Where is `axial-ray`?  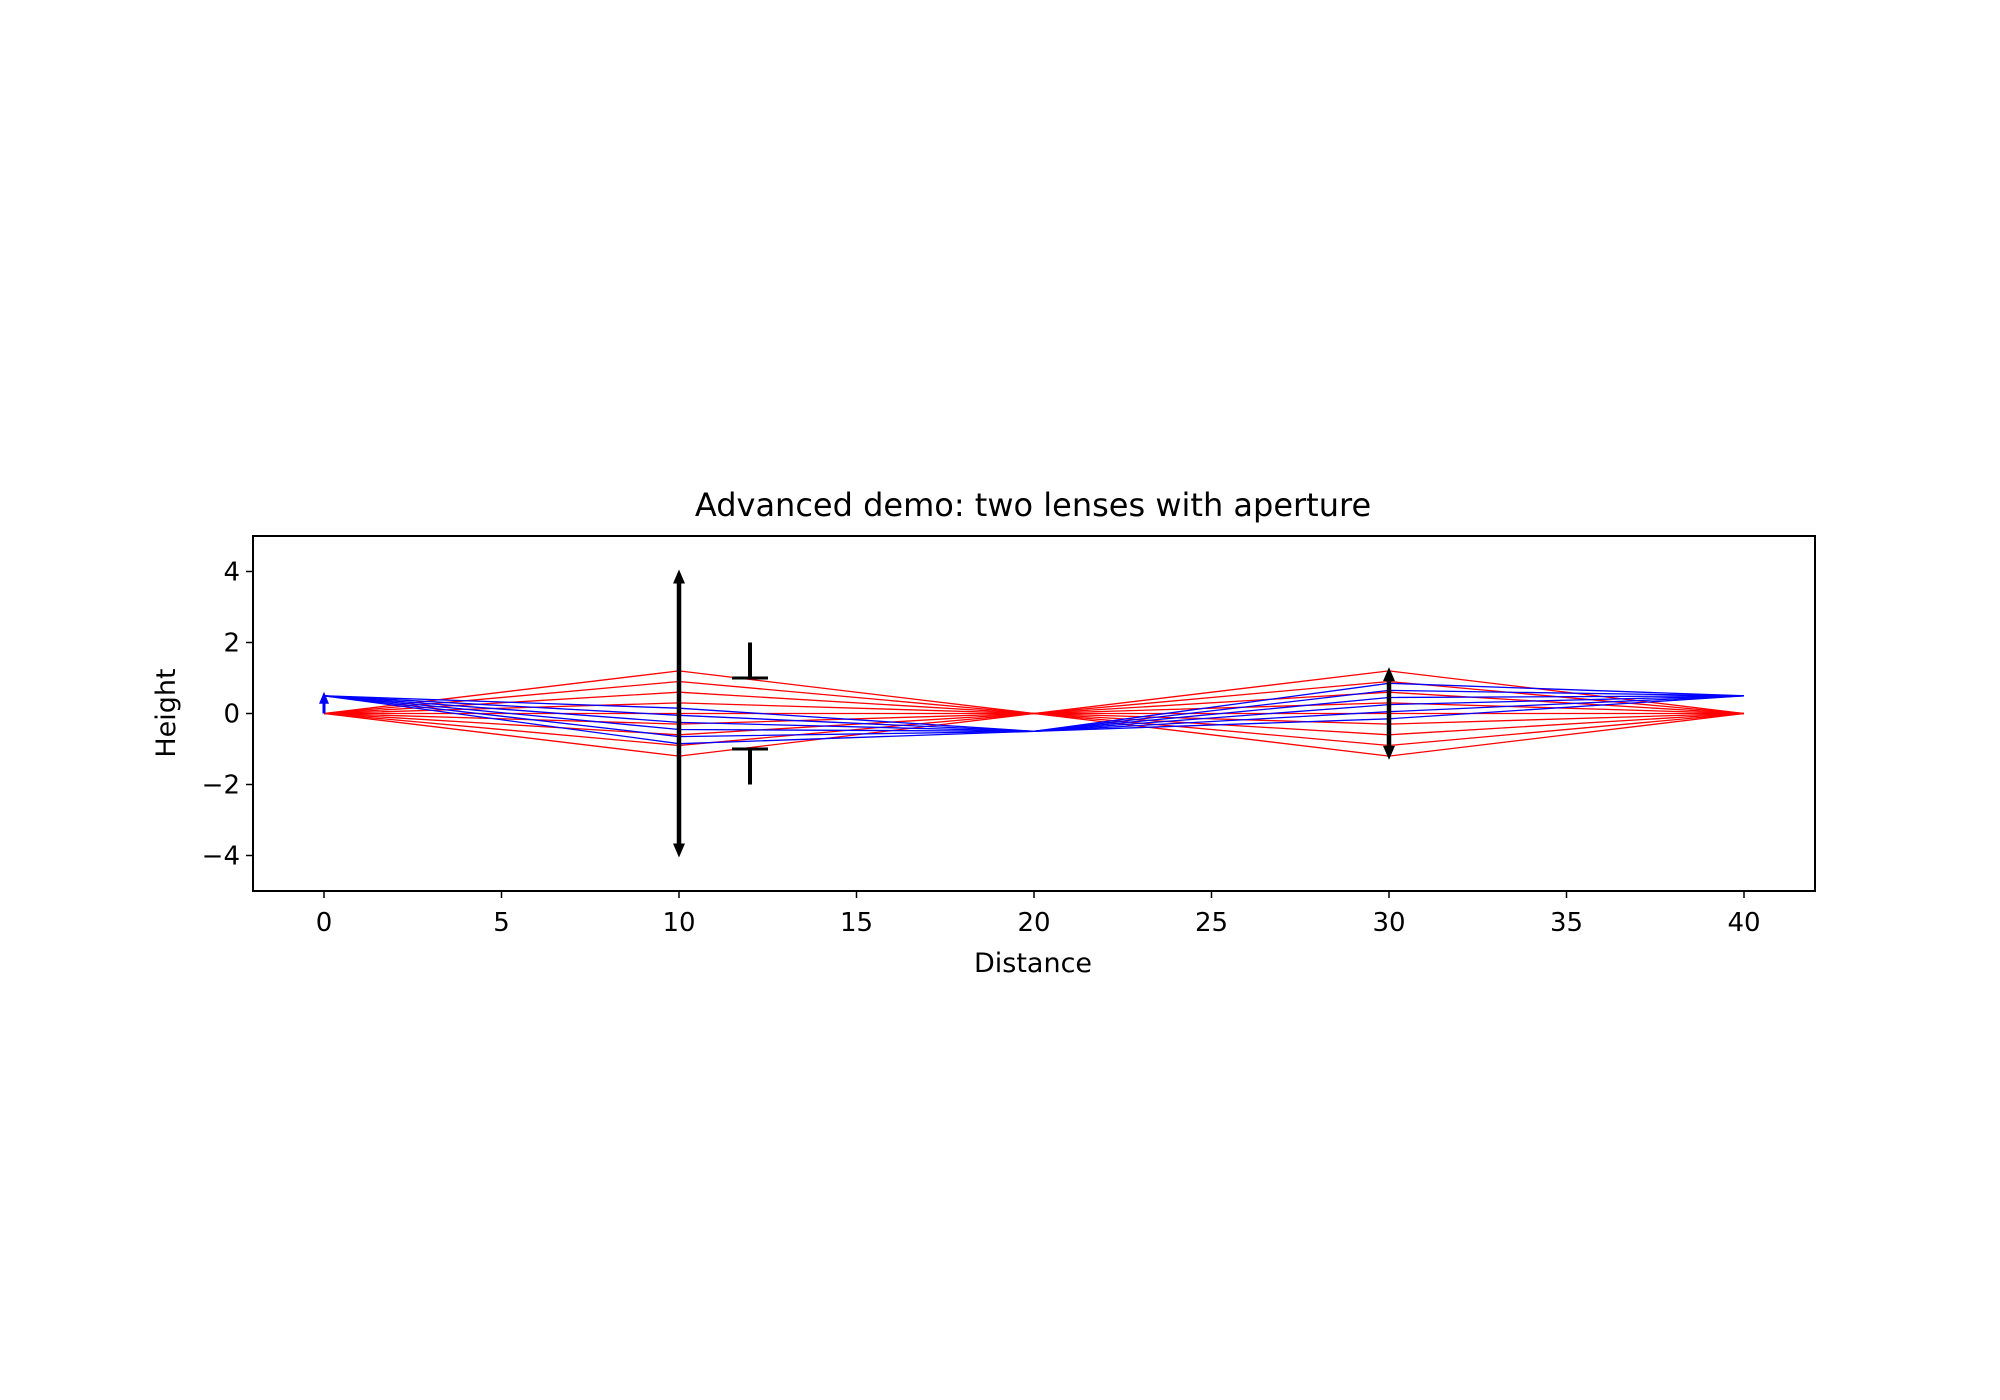 axial-ray is located at coordinates (1034, 713).